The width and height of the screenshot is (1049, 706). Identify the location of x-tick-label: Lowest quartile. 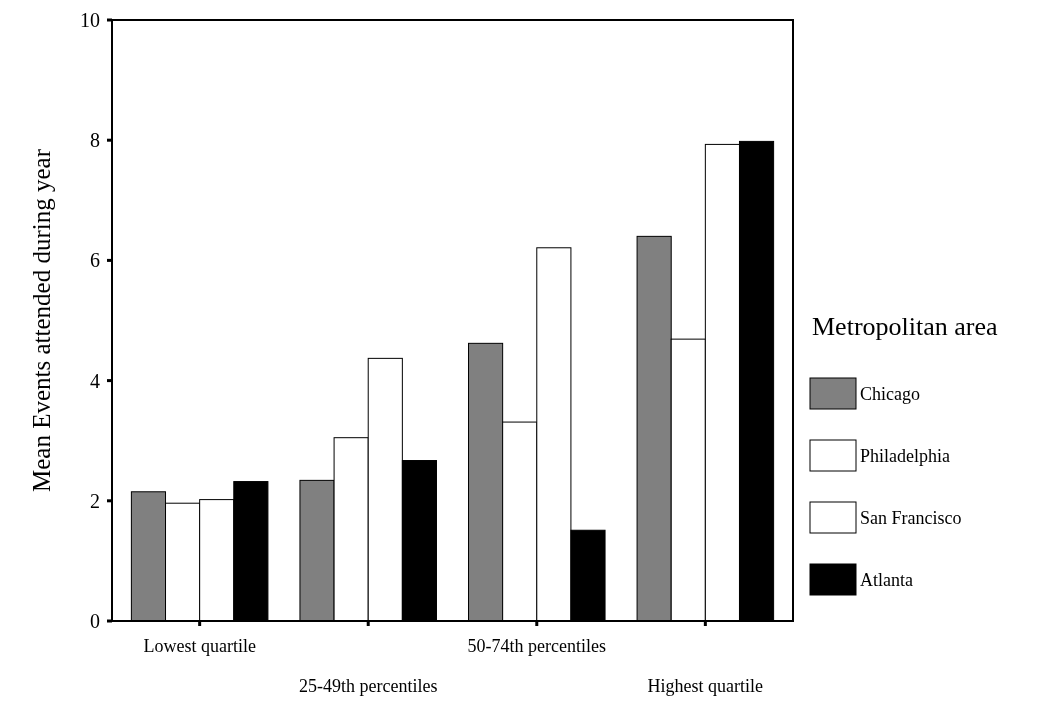
(199, 646).